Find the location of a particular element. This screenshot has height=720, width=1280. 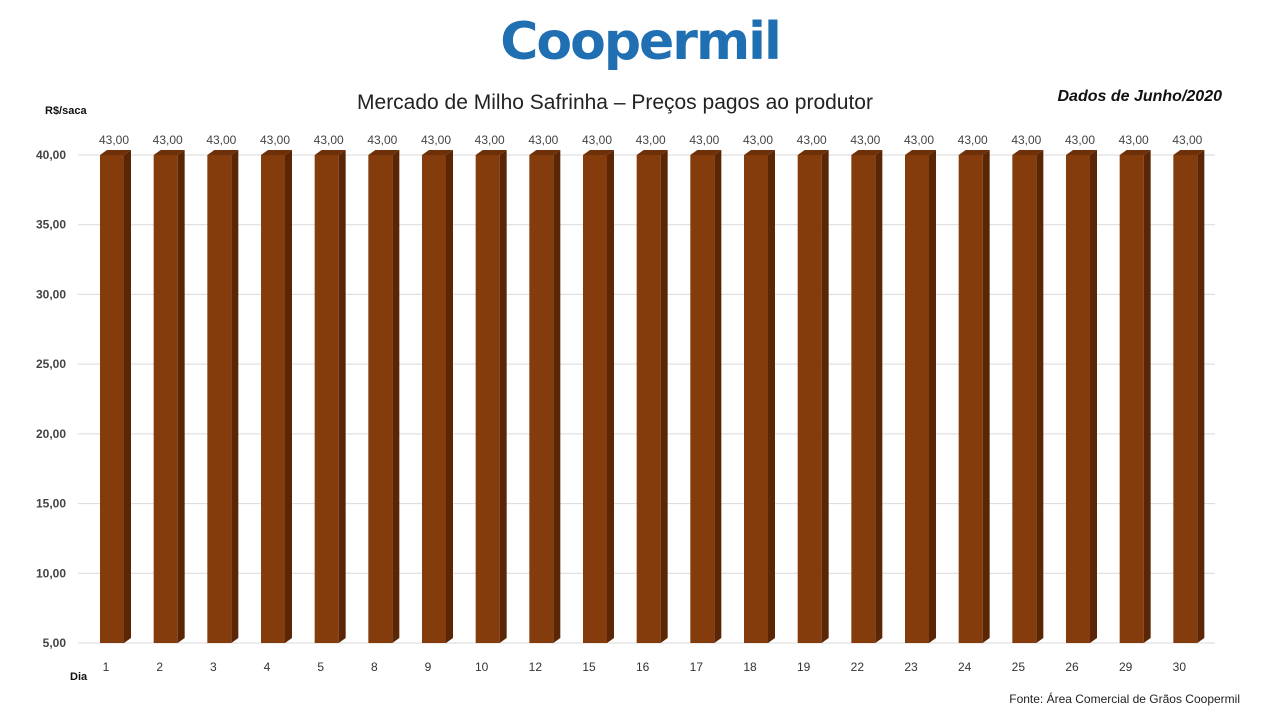

x-category-label: 30 is located at coordinates (1180, 667).